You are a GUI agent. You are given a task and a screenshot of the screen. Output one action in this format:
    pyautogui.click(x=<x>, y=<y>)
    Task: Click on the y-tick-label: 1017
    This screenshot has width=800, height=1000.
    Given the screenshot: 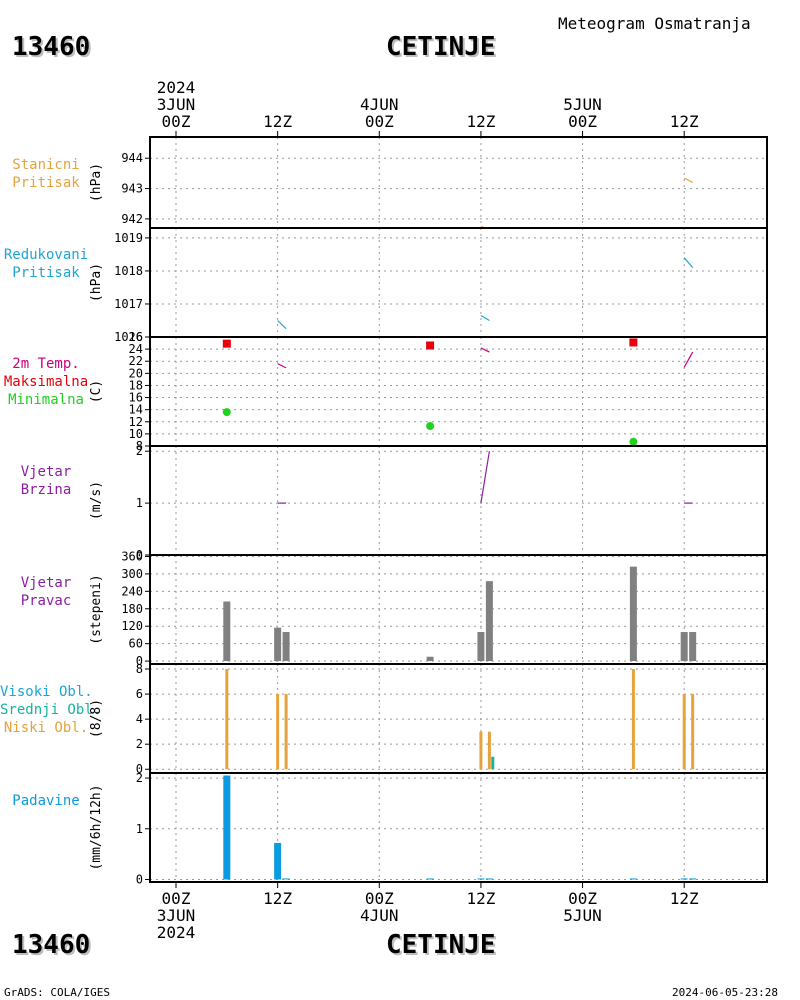 What is the action you would take?
    pyautogui.click(x=128, y=304)
    